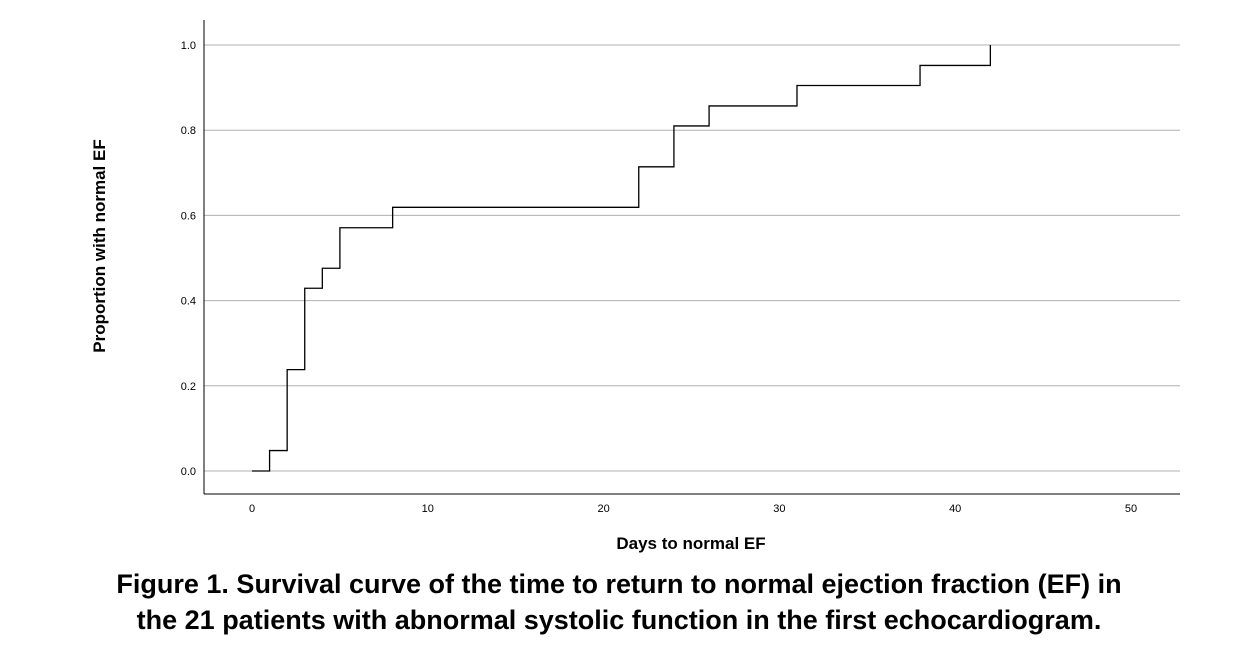 The image size is (1238, 670). I want to click on y-tick-label: 0.2, so click(188, 387).